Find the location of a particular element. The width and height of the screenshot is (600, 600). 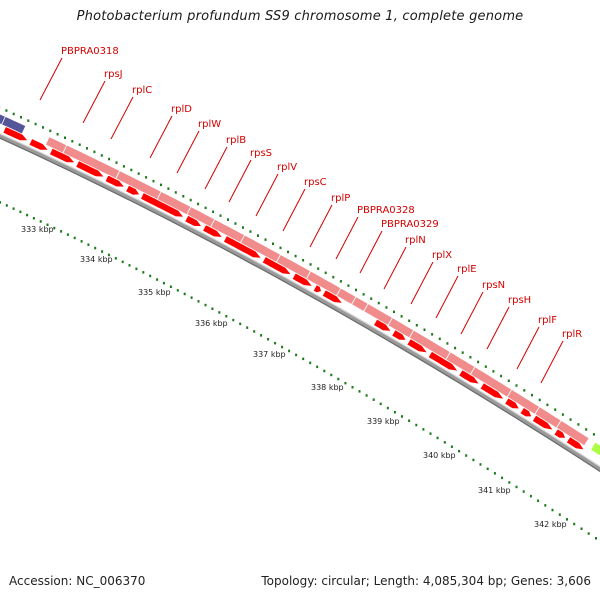

gene-label-rplc: rplC is located at coordinates (142, 90).